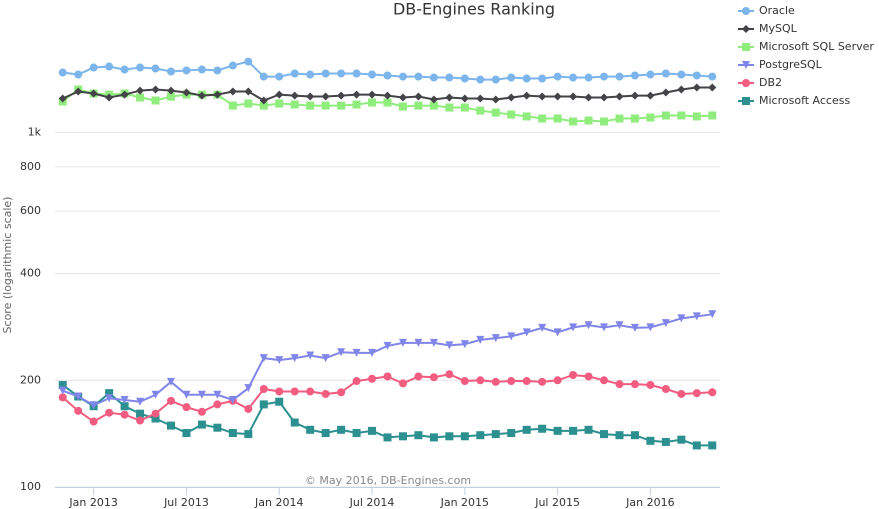 Image resolution: width=879 pixels, height=509 pixels. I want to click on x-tick-label: Jul 2015, so click(557, 502).